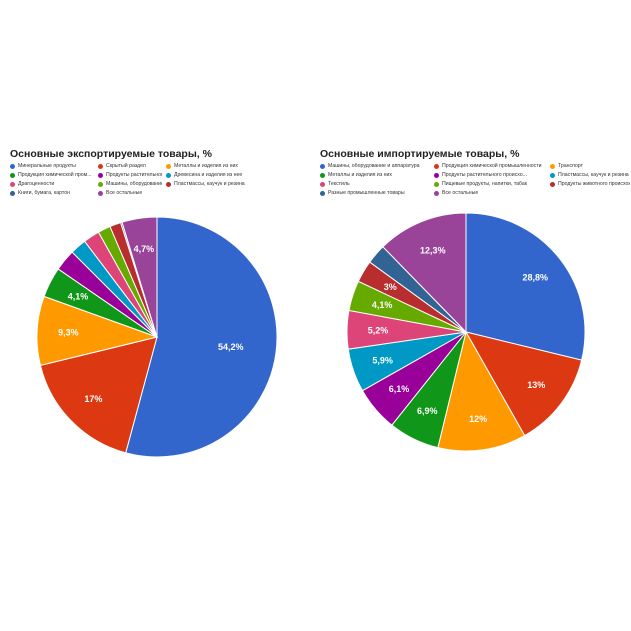 The width and height of the screenshot is (631, 631). Describe the element at coordinates (536, 385) in the screenshot. I see `slice-label: 13%` at that location.